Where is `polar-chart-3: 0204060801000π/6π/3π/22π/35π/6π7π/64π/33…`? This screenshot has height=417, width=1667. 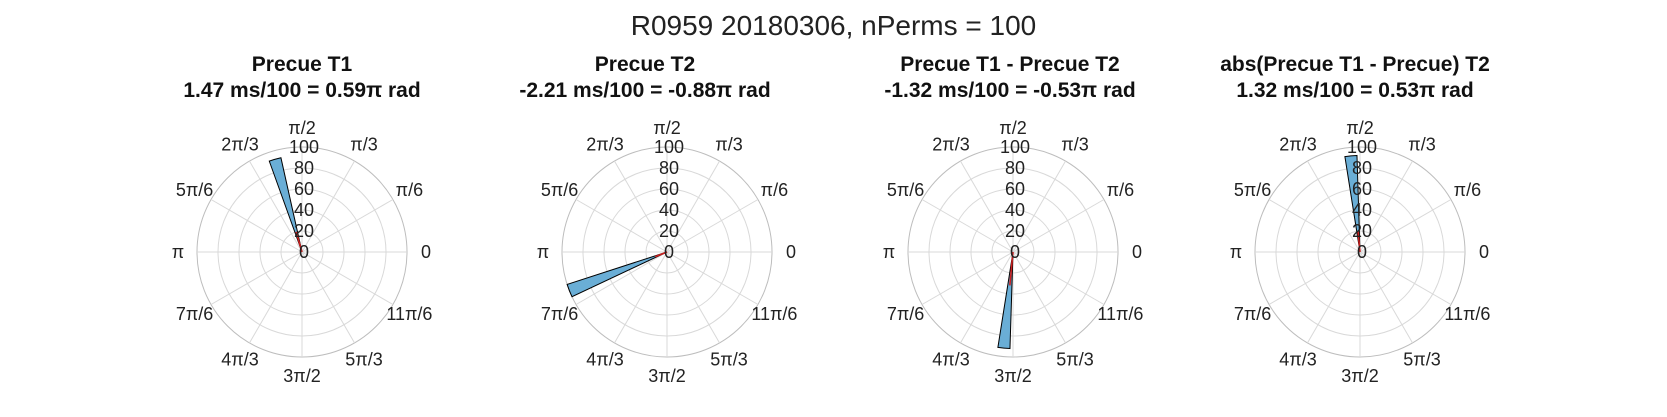 polar-chart-3: 0204060801000π/6π/3π/22π/35π/6π7π/64π/33… is located at coordinates (1013, 252).